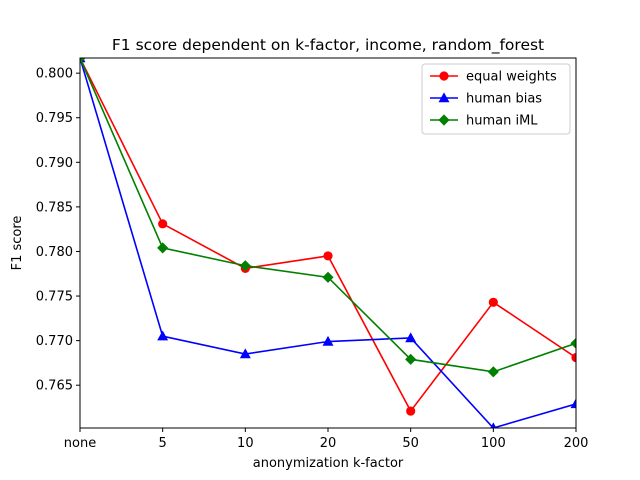 The image size is (640, 480). What do you see at coordinates (54, 74) in the screenshot?
I see `y-tick-label: 0.800` at bounding box center [54, 74].